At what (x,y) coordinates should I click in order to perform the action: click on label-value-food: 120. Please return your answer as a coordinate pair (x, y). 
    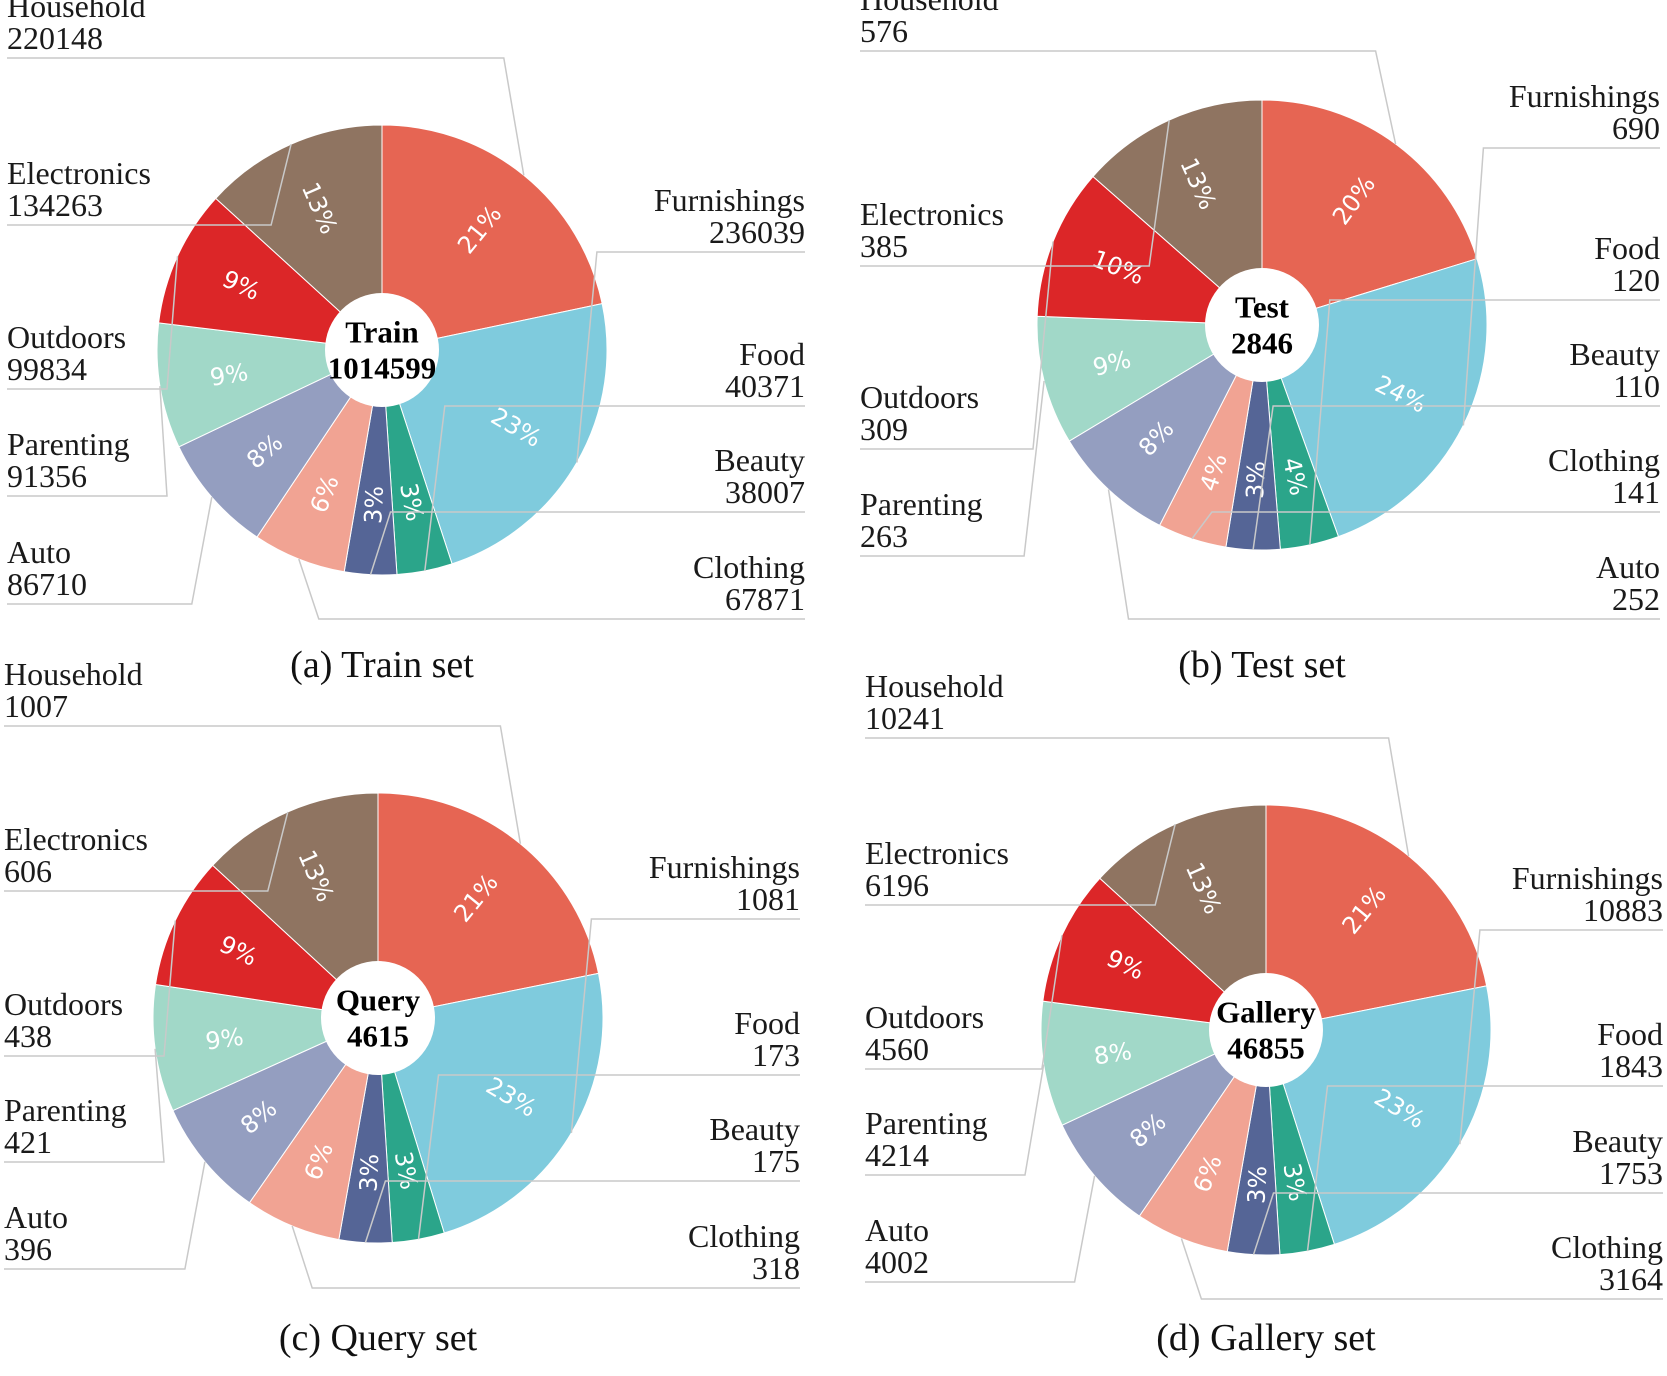
    Looking at the image, I should click on (1636, 280).